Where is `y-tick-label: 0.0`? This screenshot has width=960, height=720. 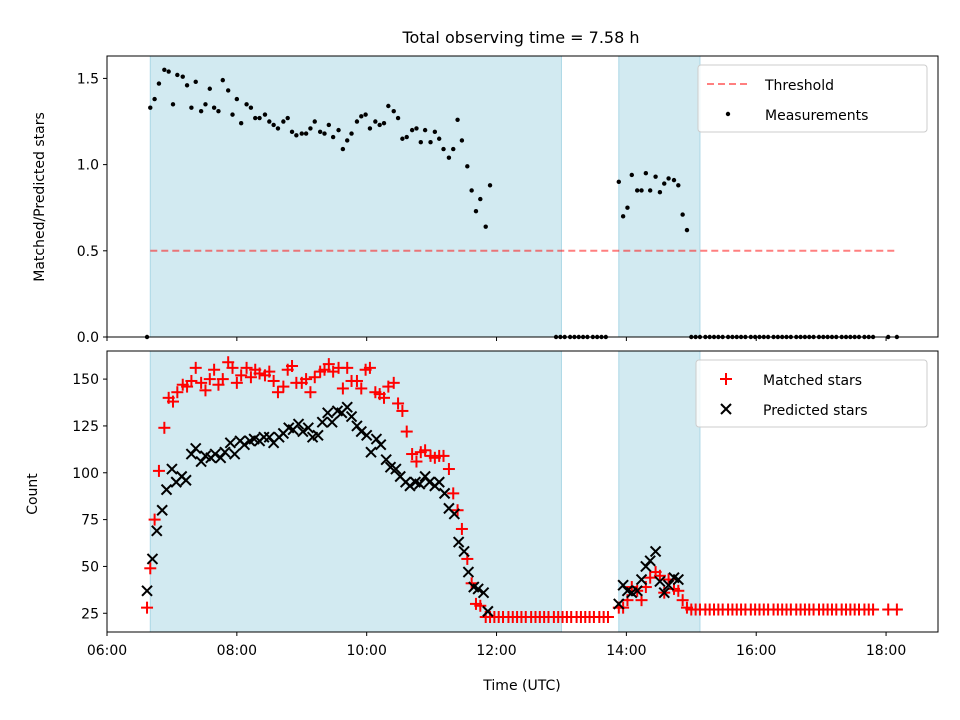 y-tick-label: 0.0 is located at coordinates (88, 338).